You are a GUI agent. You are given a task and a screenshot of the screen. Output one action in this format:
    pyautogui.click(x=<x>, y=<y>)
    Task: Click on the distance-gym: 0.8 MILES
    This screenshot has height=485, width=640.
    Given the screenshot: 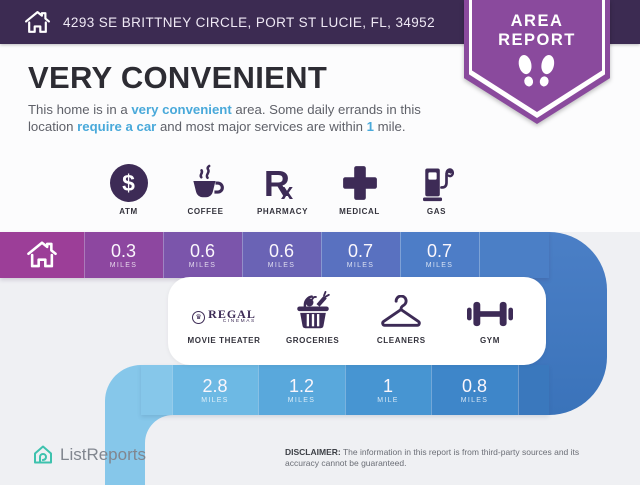 What is the action you would take?
    pyautogui.click(x=474, y=390)
    